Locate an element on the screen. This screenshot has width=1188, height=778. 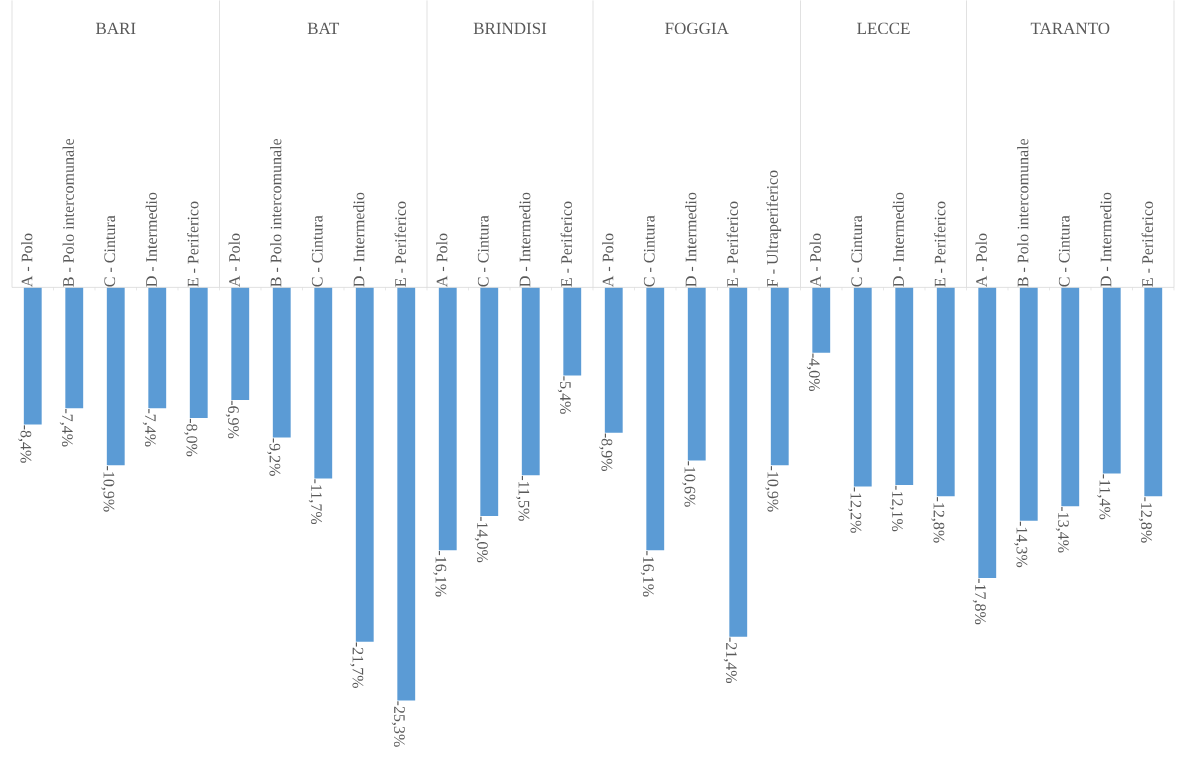
data-label: -8,9% is located at coordinates (606, 452).